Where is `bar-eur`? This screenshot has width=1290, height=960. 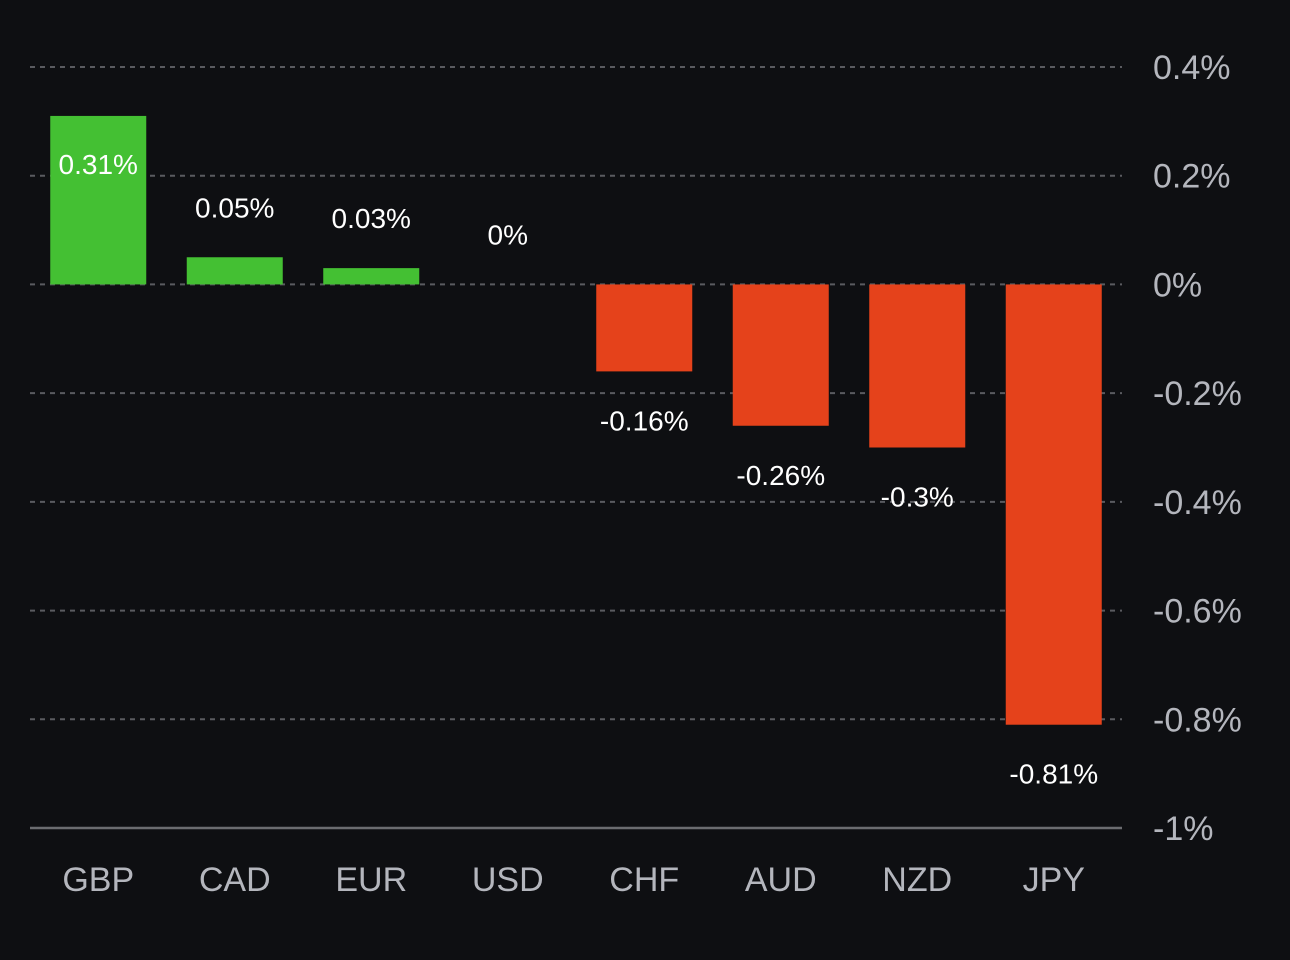
bar-eur is located at coordinates (371, 276).